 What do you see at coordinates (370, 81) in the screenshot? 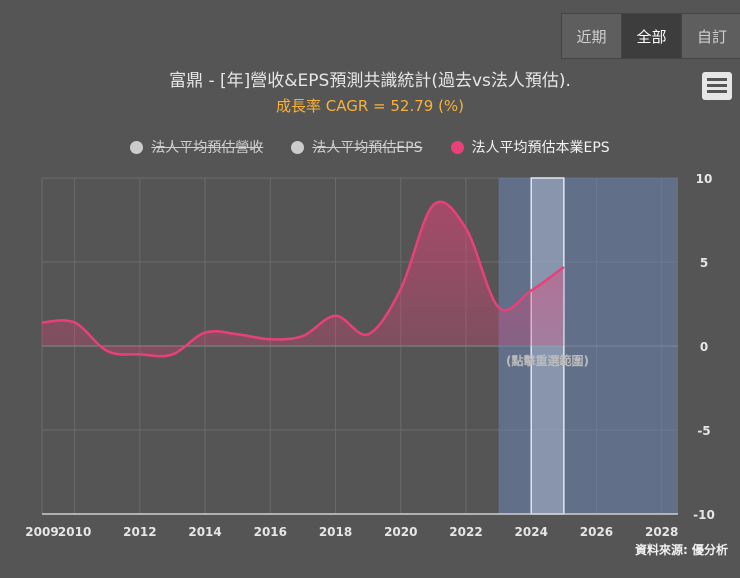
I see `chart-title: 富鼎 - [年]營收&EPS預測共識統計(過去vs法人預估).` at bounding box center [370, 81].